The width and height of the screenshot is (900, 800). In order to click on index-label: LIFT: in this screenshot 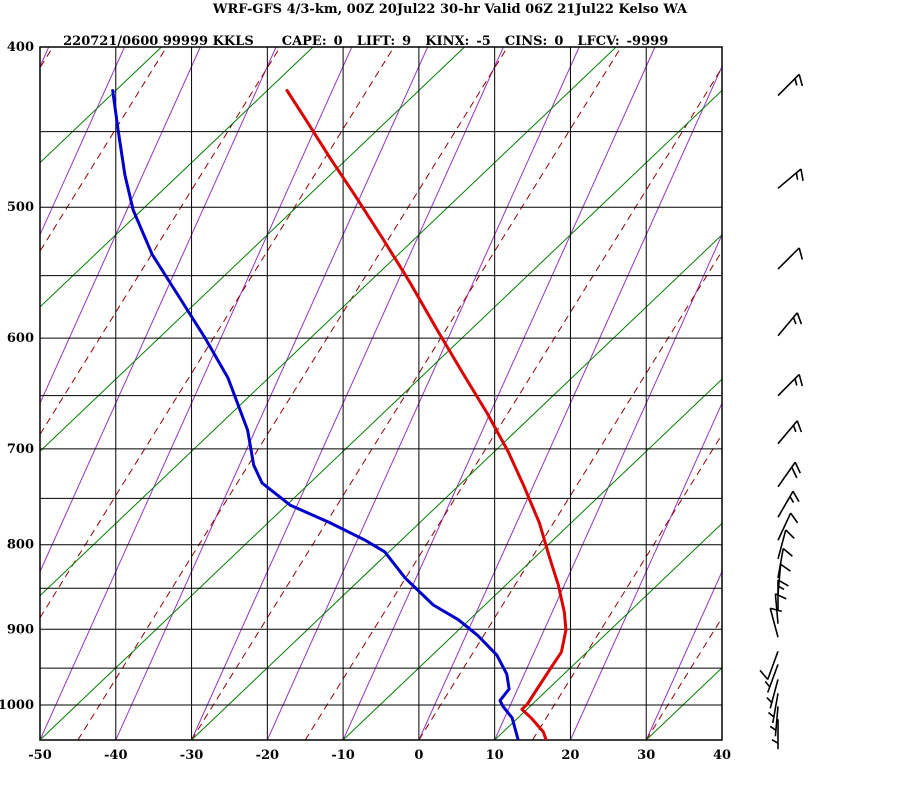, I will do `click(376, 41)`.